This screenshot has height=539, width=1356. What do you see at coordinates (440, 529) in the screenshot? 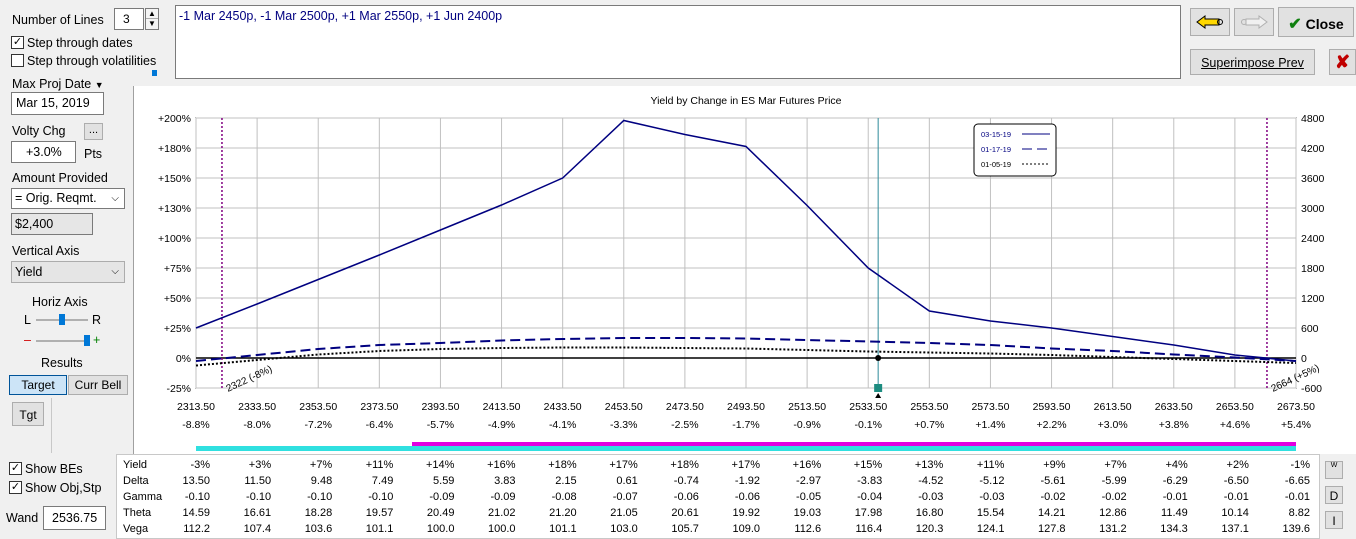
I see `table-cell: 100.0` at bounding box center [440, 529].